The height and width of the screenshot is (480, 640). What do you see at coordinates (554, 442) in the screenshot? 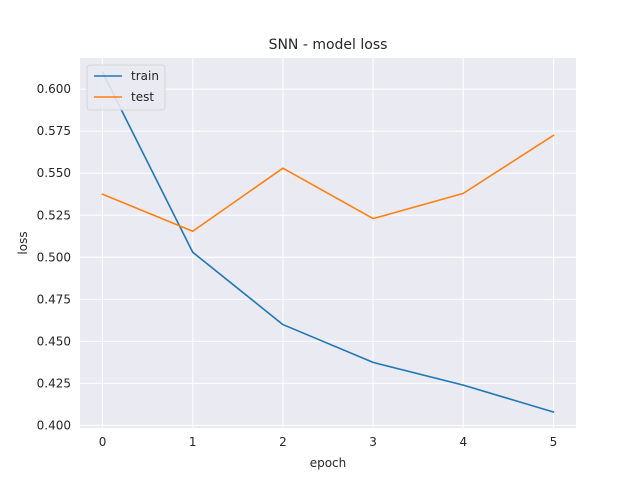
I see `x-tick-label: 5` at bounding box center [554, 442].